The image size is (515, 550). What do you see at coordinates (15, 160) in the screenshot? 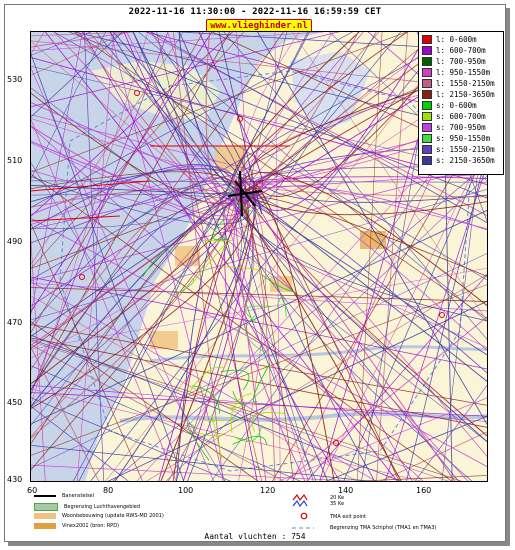
I see `y-tick-label: 510` at bounding box center [15, 160].